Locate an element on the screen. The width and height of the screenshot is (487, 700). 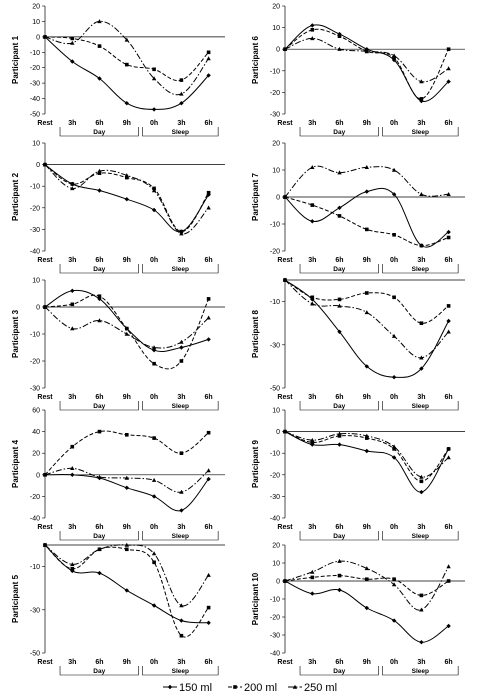
y-axis-label: Participant 10 is located at coordinates (255, 598).